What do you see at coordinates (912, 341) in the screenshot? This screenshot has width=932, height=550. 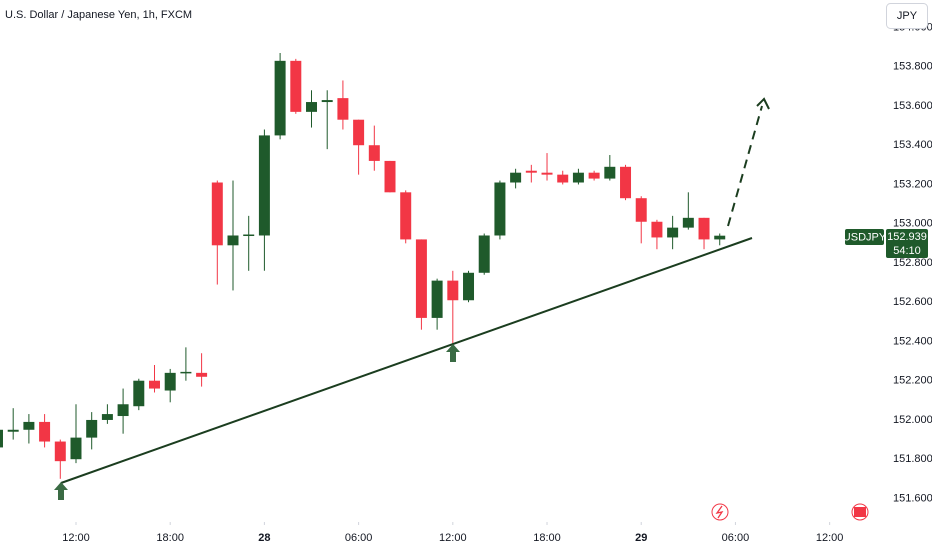 I see `y-tick-label: 152.400` at bounding box center [912, 341].